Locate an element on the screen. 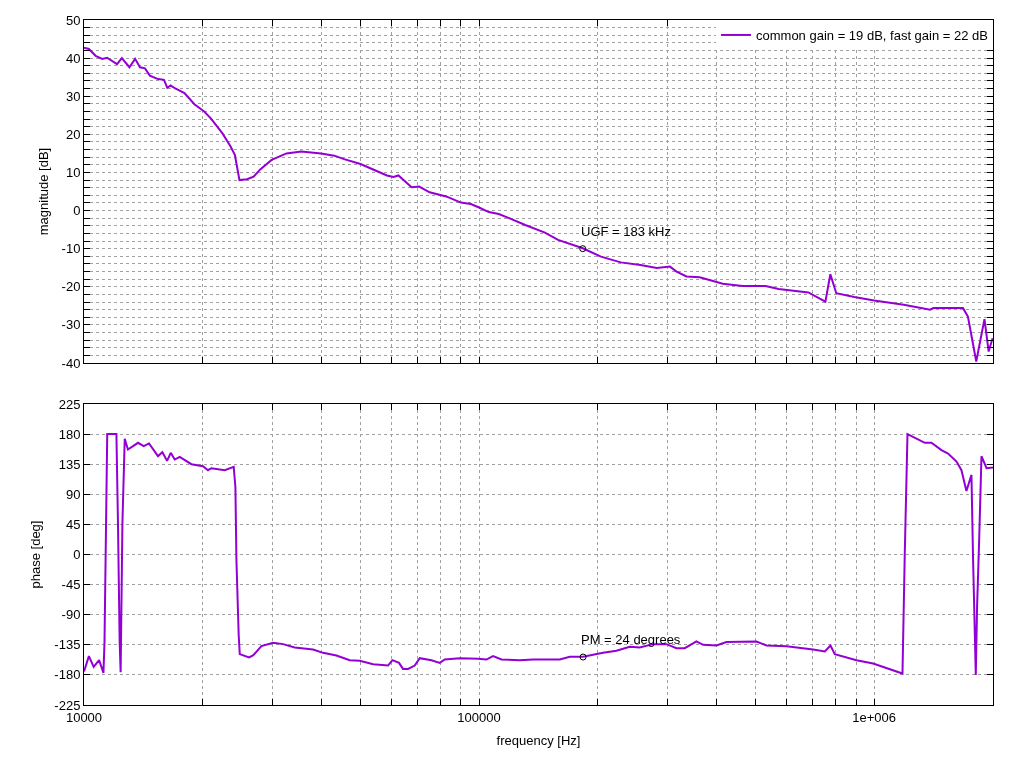 This screenshot has width=1024, height=768. y-tick-label: 225 is located at coordinates (69, 404).